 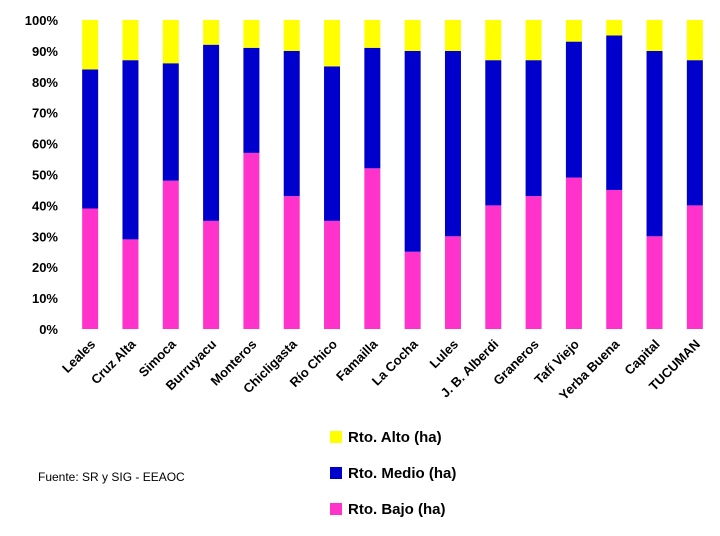 I want to click on y-tick-label: 90%, so click(x=45, y=51).